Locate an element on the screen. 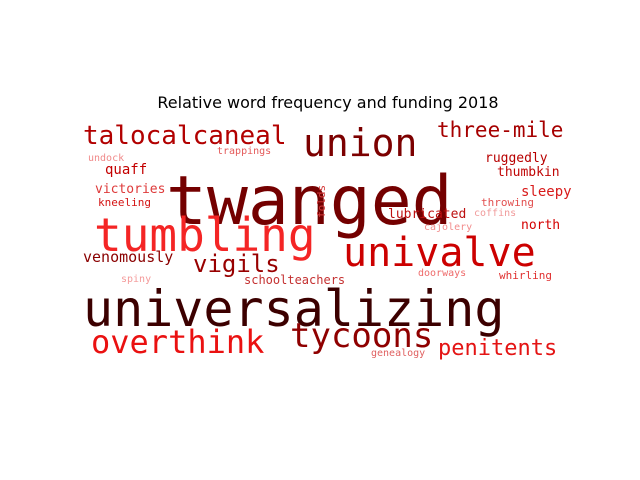  word-sleepy: sleepy is located at coordinates (546, 192).